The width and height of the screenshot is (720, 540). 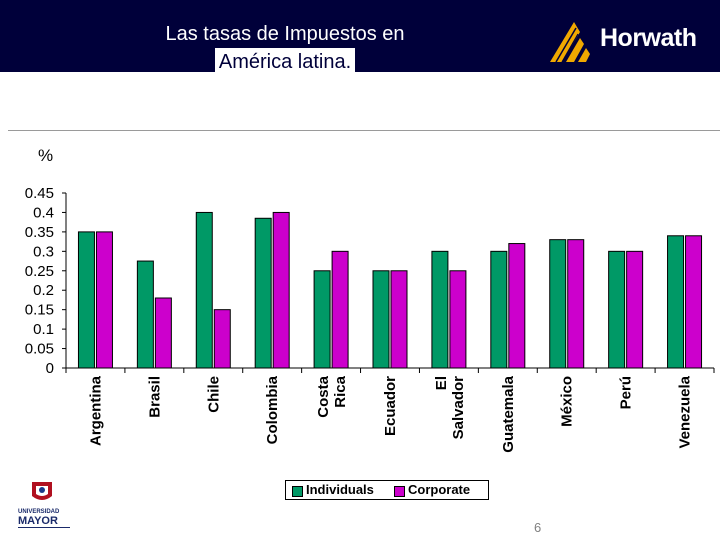 What do you see at coordinates (399, 491) in the screenshot?
I see `legend-swatch-corporate` at bounding box center [399, 491].